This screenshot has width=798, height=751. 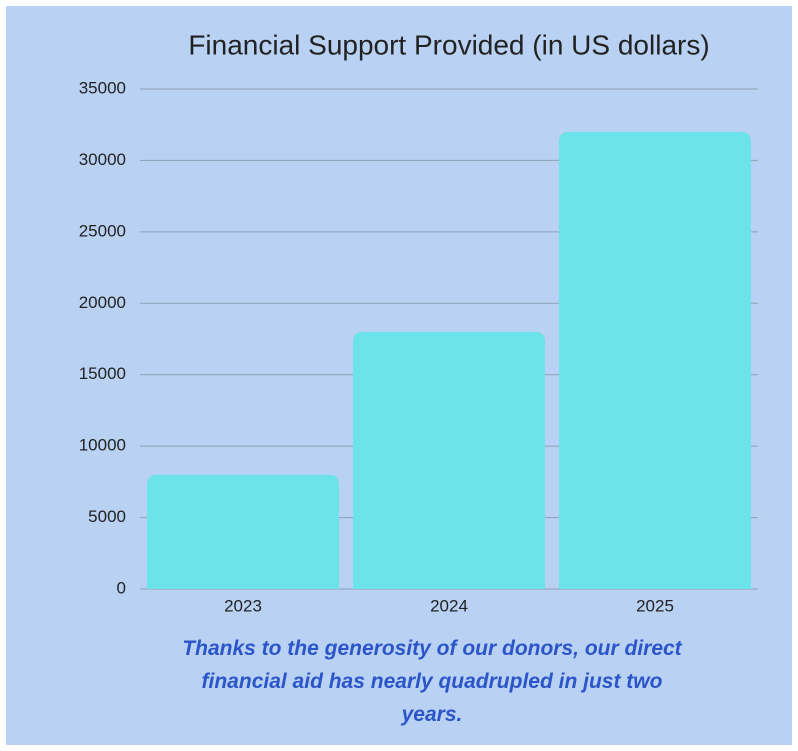 What do you see at coordinates (107, 516) in the screenshot?
I see `y-tick-label: 5000` at bounding box center [107, 516].